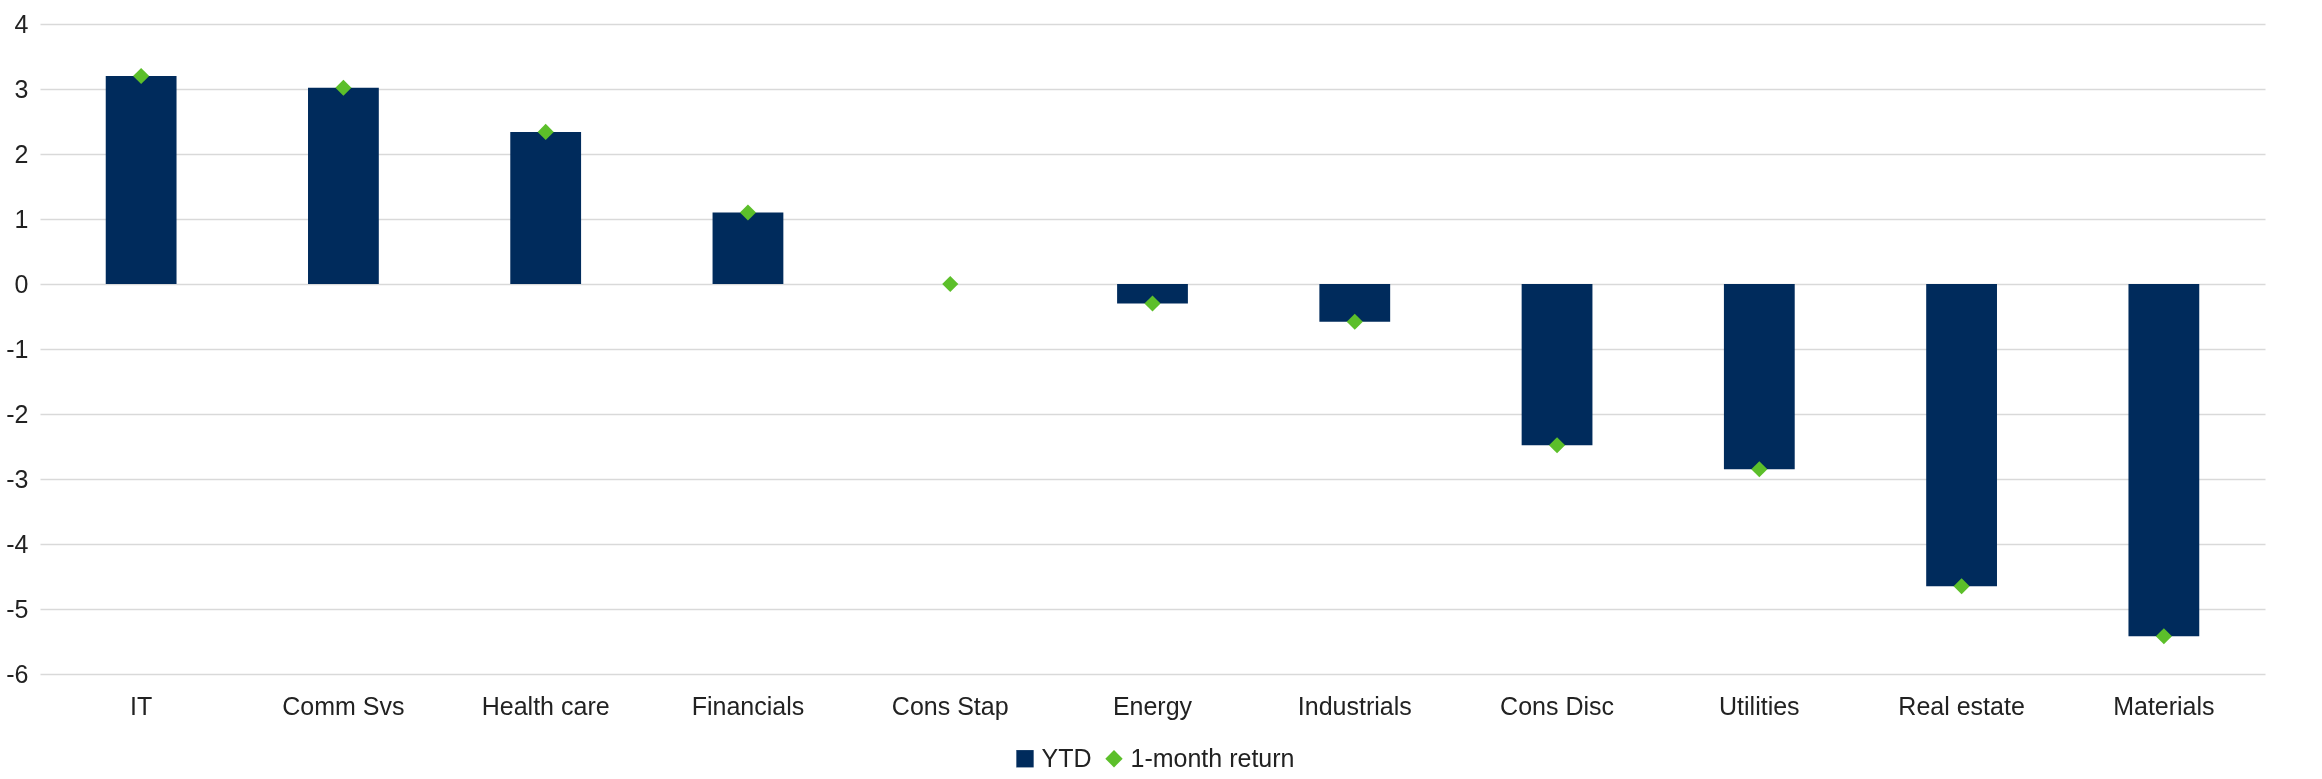 This screenshot has height=779, width=2322. I want to click on y-tick-label: -2, so click(17, 413).